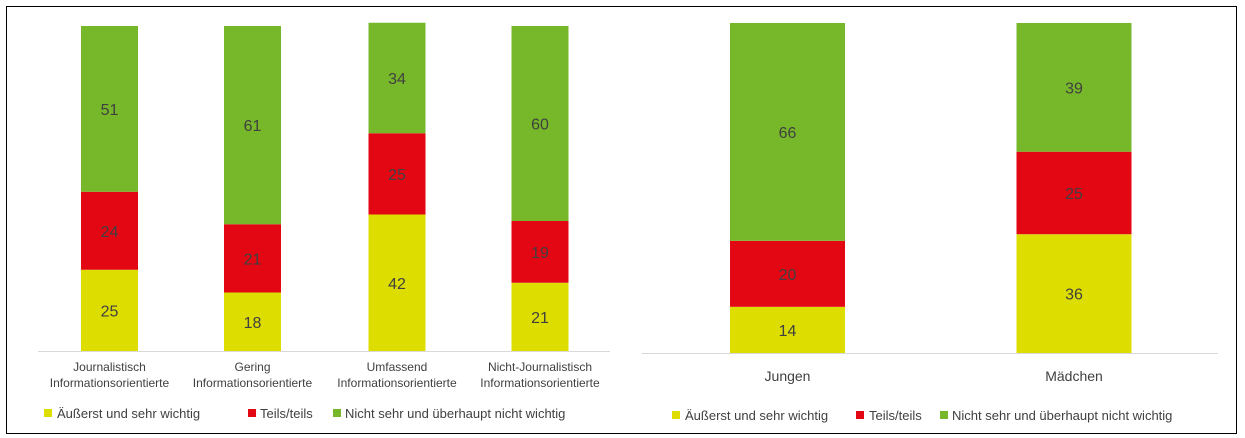 Image resolution: width=1245 pixels, height=438 pixels. I want to click on data-label: 34, so click(397, 79).